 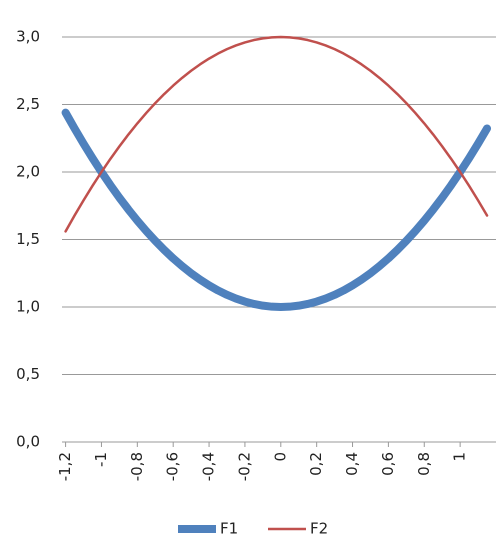 I want to click on legend-label: F1, so click(x=229, y=527).